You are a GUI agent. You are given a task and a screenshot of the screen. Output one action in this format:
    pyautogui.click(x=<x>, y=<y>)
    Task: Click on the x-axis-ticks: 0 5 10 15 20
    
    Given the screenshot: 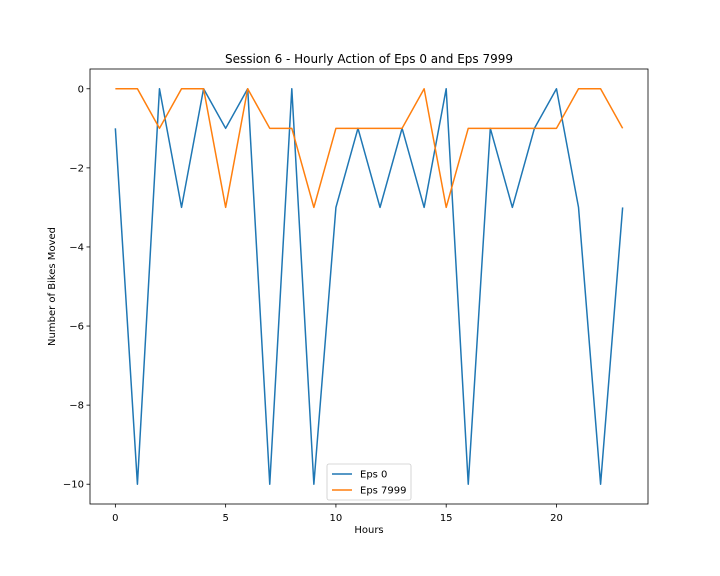 What is the action you would take?
    pyautogui.click(x=337, y=514)
    